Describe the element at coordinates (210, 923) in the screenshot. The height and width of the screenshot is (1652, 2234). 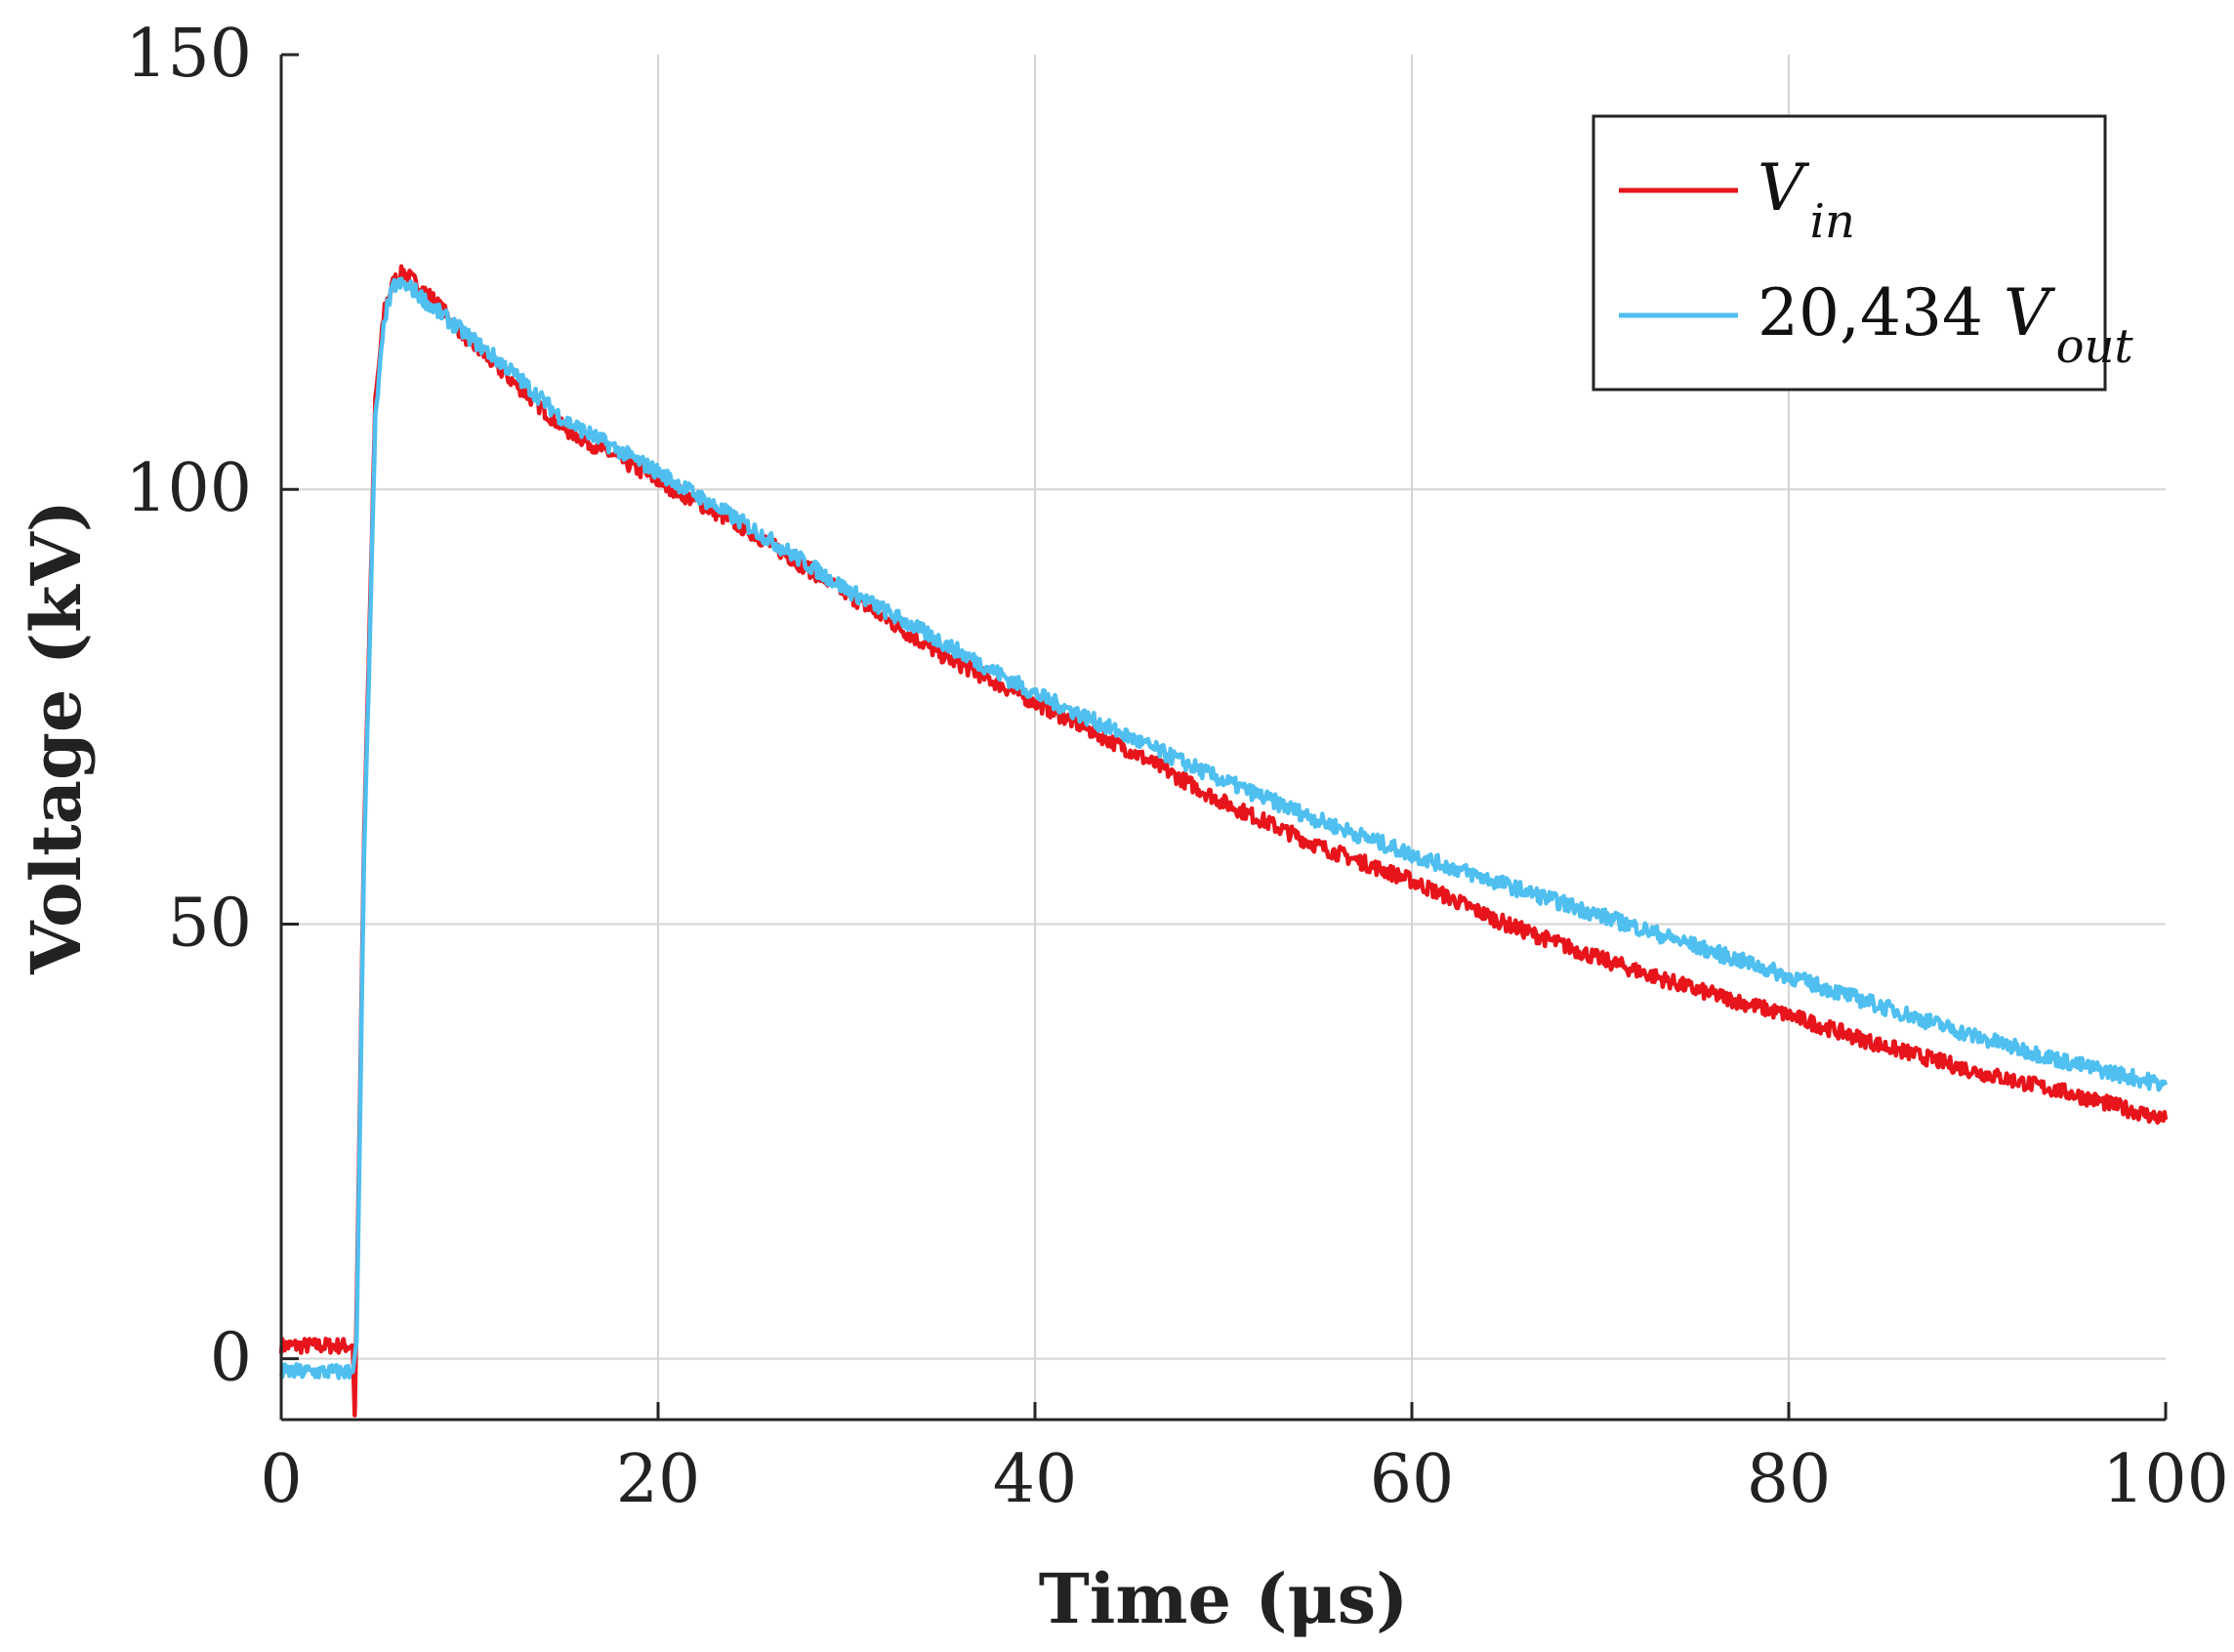
I see `y-tick-label-1: 50` at that location.